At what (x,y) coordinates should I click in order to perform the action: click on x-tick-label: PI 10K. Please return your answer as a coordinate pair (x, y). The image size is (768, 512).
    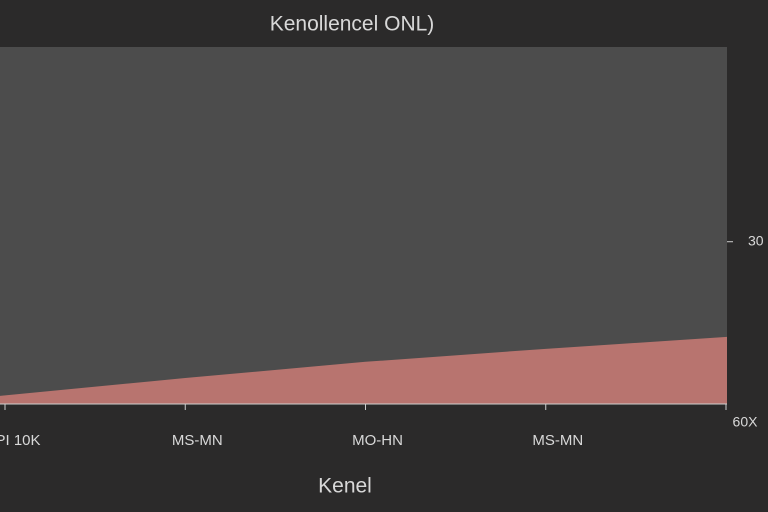
    Looking at the image, I should click on (20, 440).